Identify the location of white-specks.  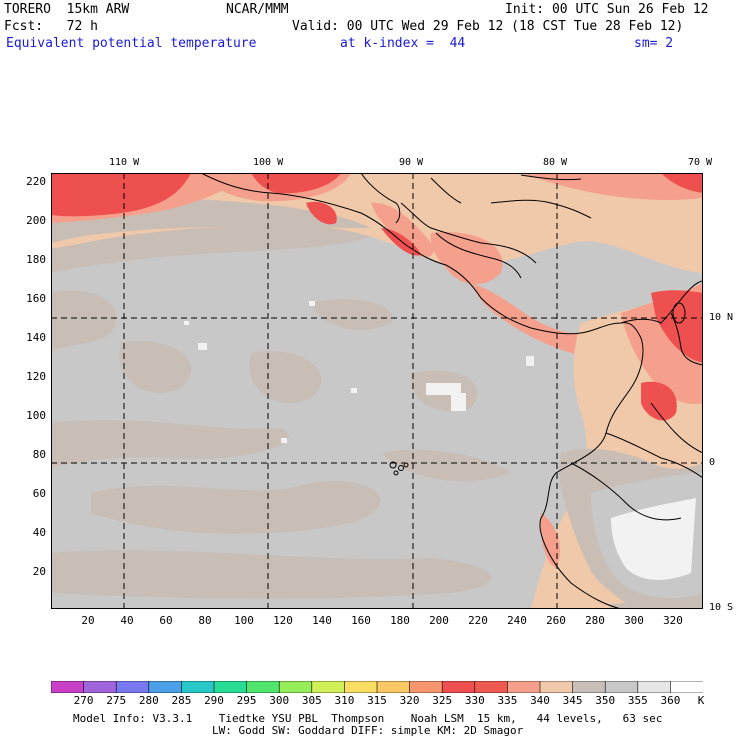
(359, 372).